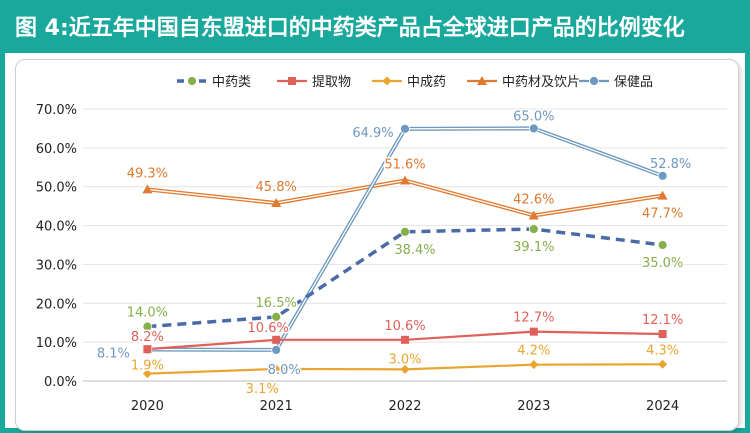 The image size is (750, 433). I want to click on data-label: 3.1%, so click(262, 389).